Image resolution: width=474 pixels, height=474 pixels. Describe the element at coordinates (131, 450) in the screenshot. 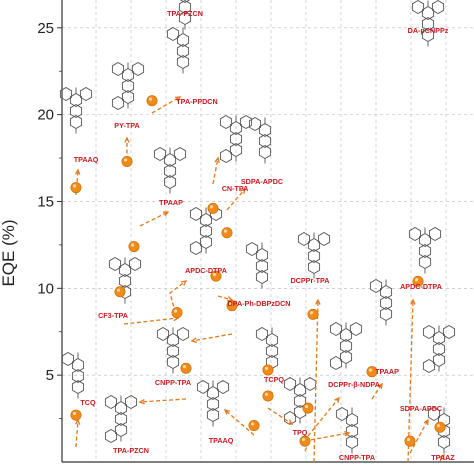

I see `data-label: TPA-PZCN` at that location.